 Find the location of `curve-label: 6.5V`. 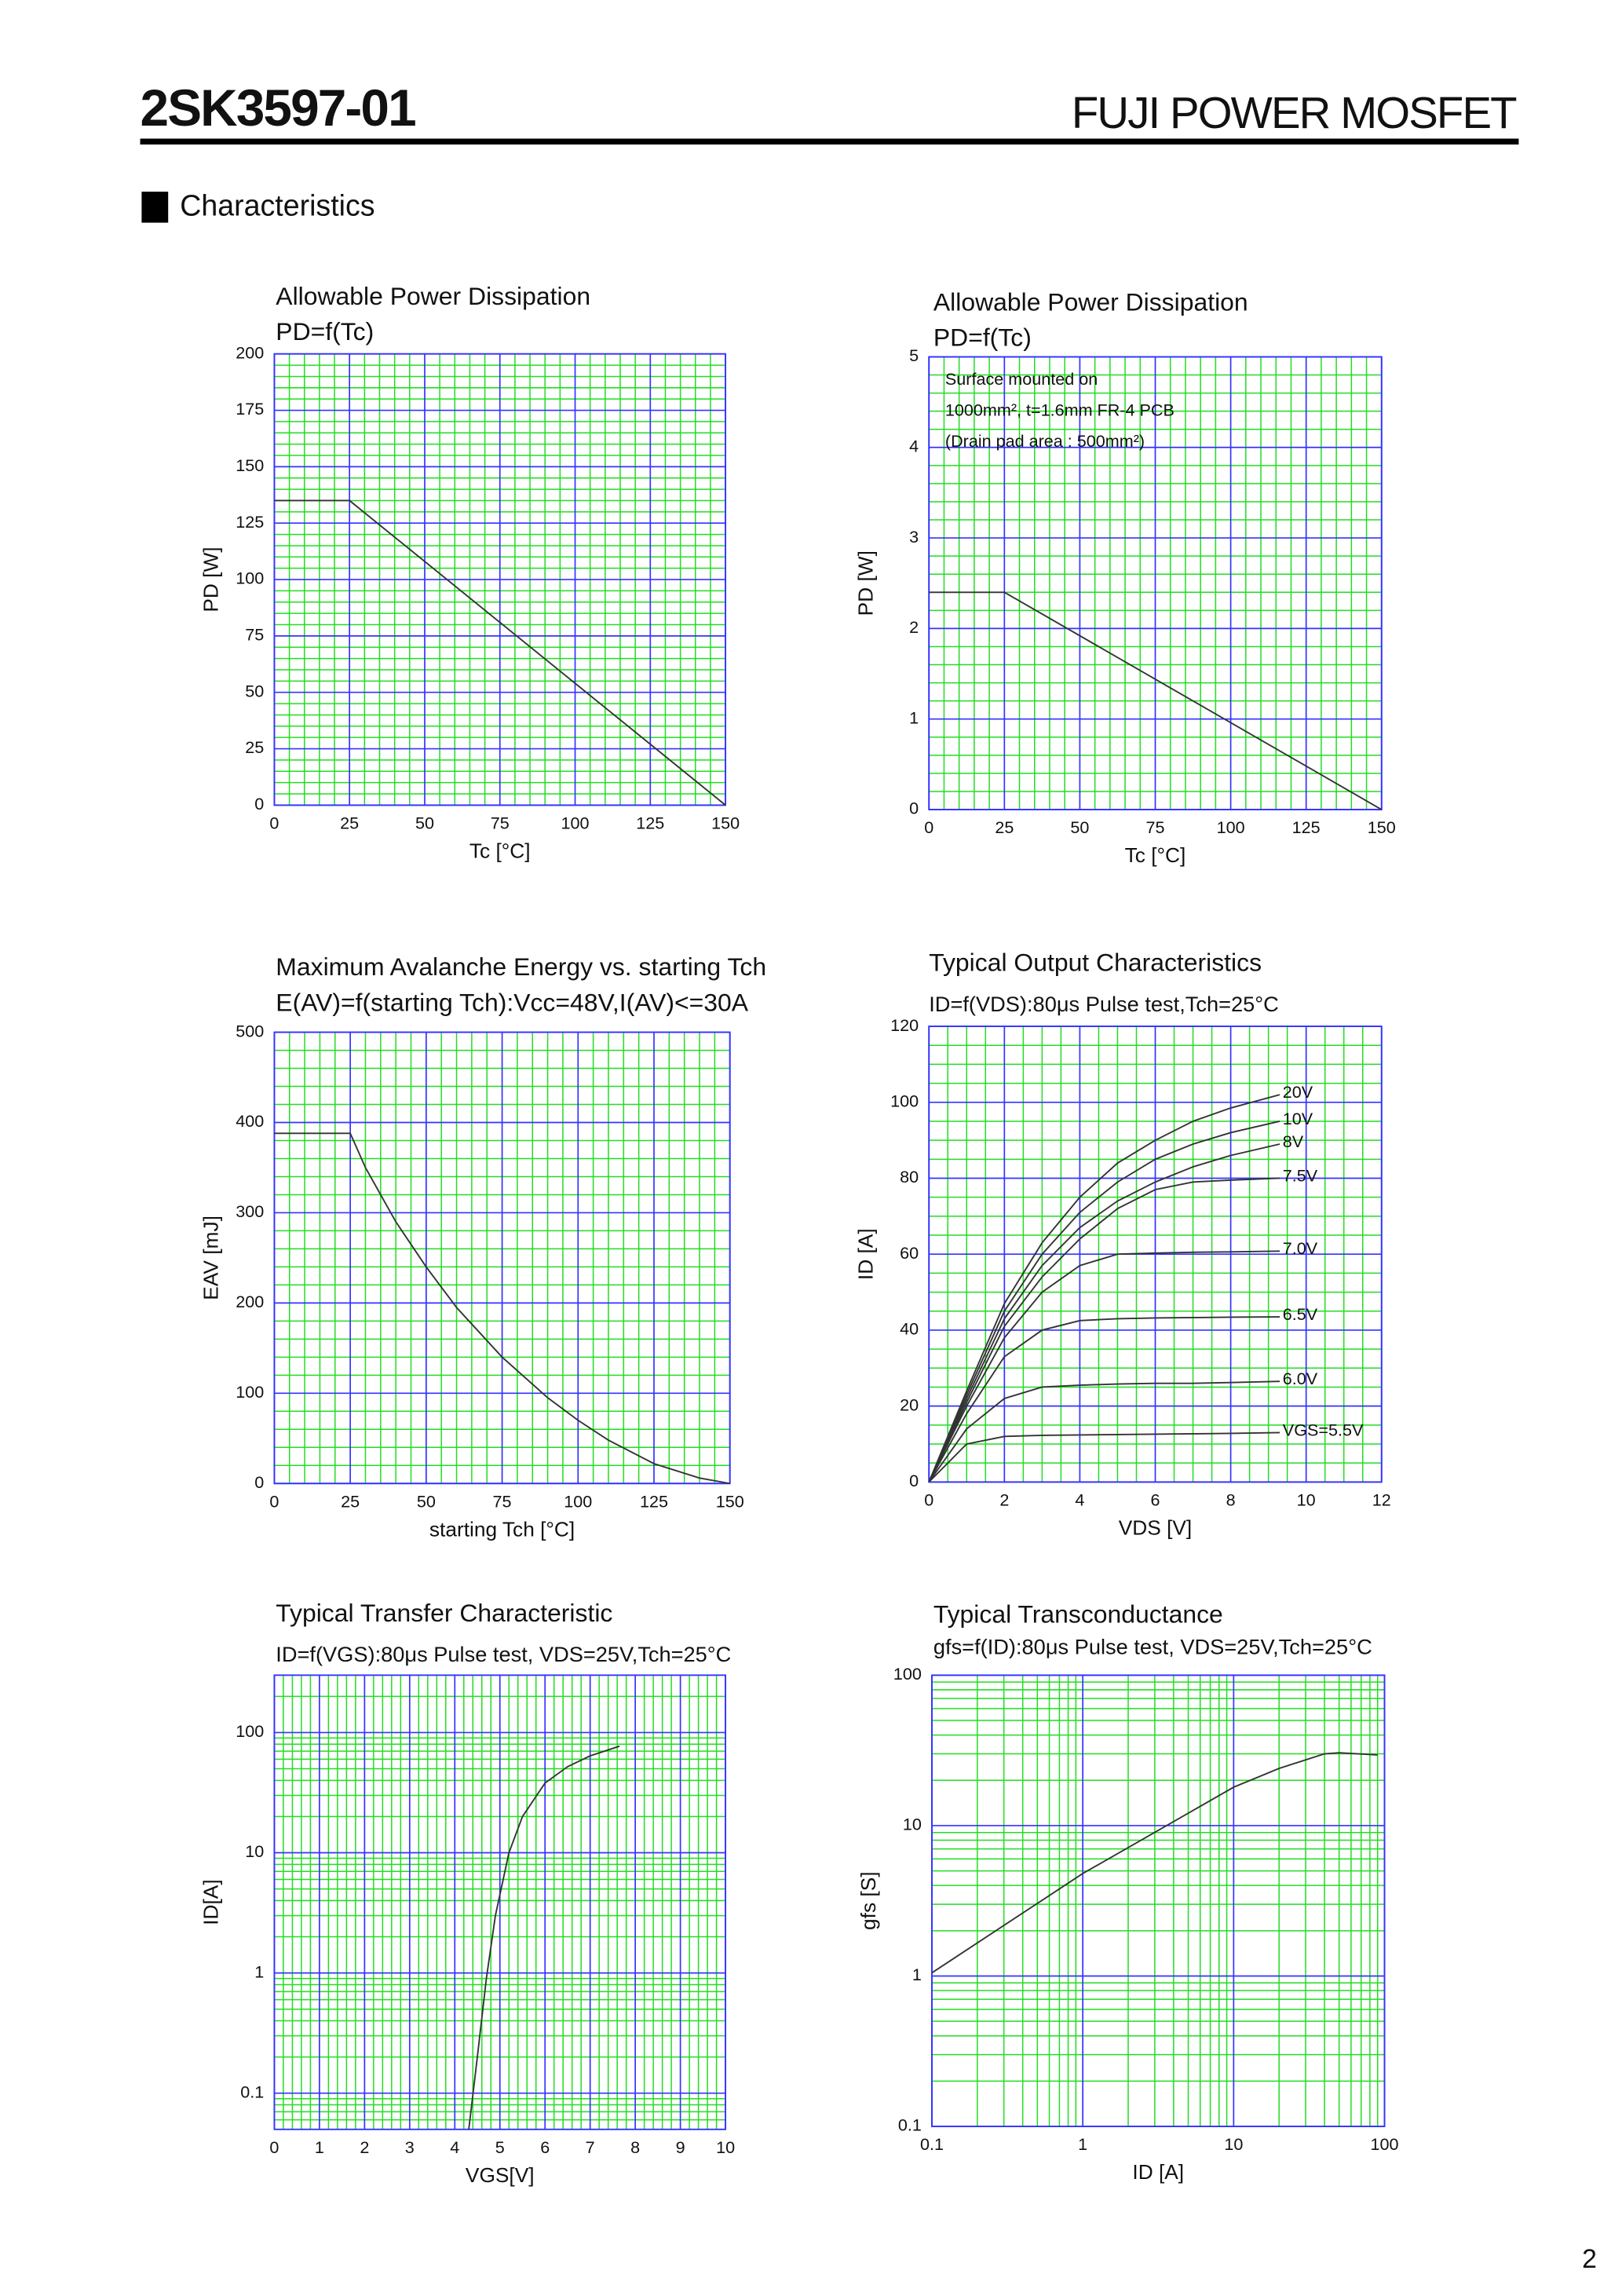

curve-label: 6.5V is located at coordinates (1301, 1314).